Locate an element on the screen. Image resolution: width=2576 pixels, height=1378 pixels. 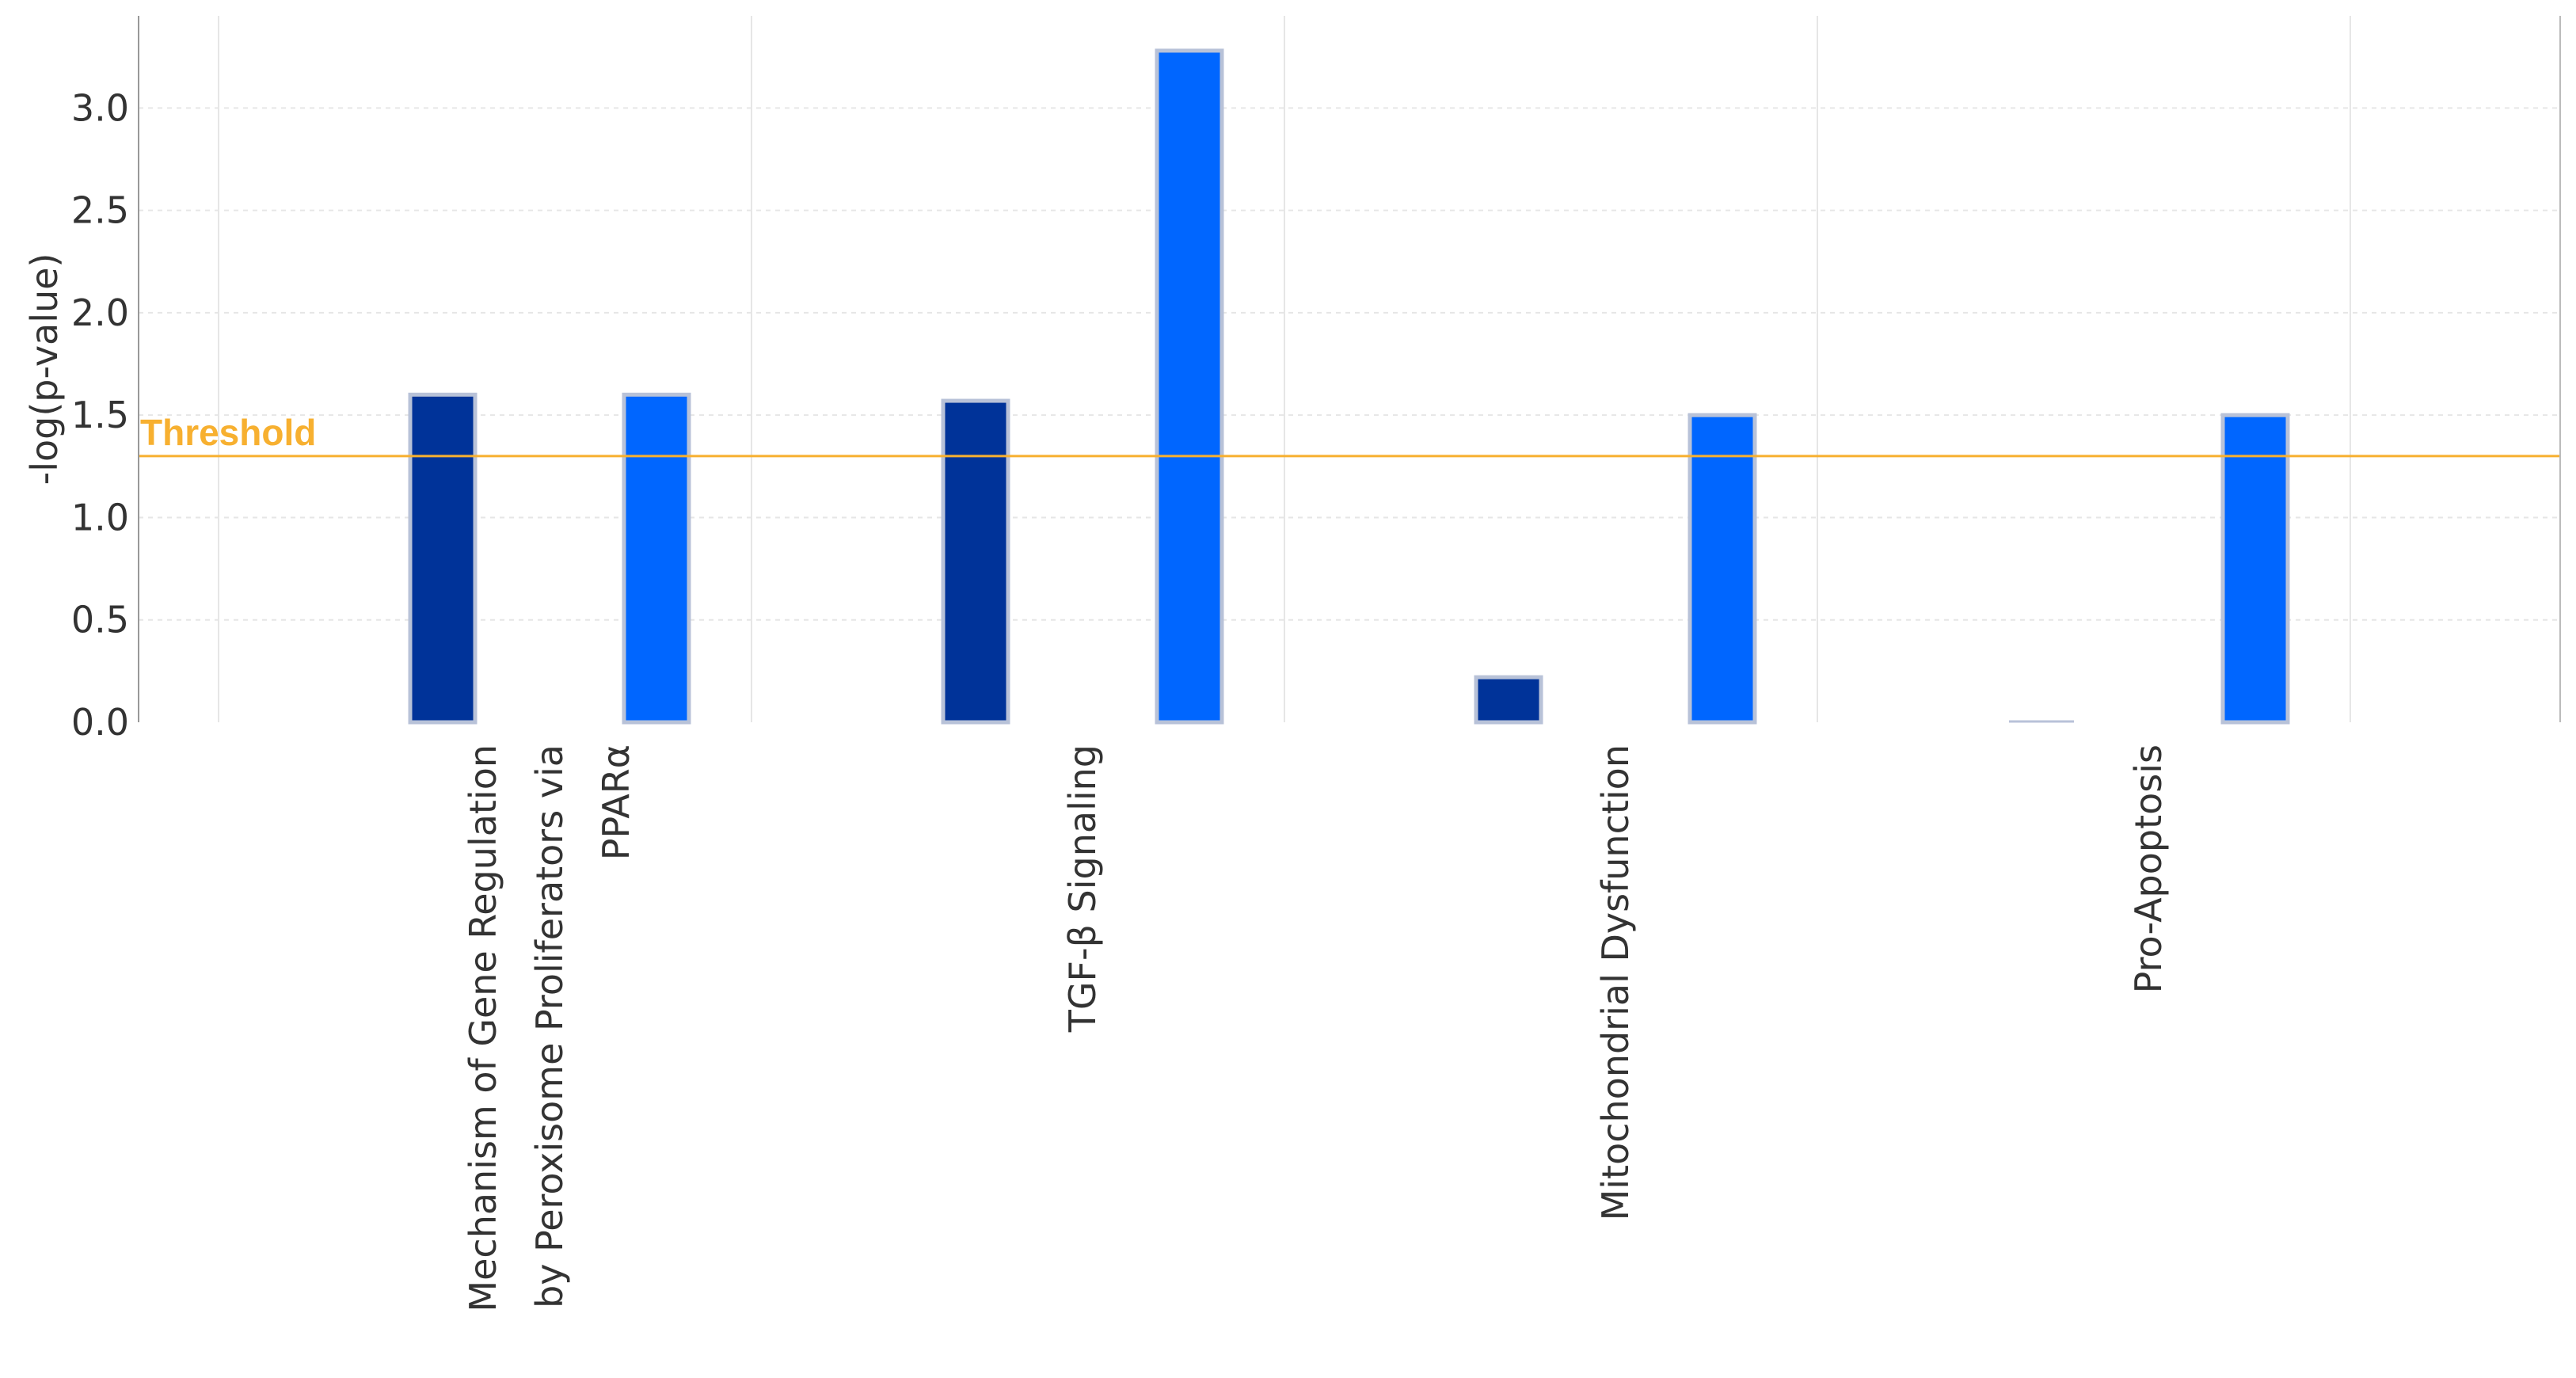
category-label-apoptosis: Pro-Apoptosis is located at coordinates (2148, 868).